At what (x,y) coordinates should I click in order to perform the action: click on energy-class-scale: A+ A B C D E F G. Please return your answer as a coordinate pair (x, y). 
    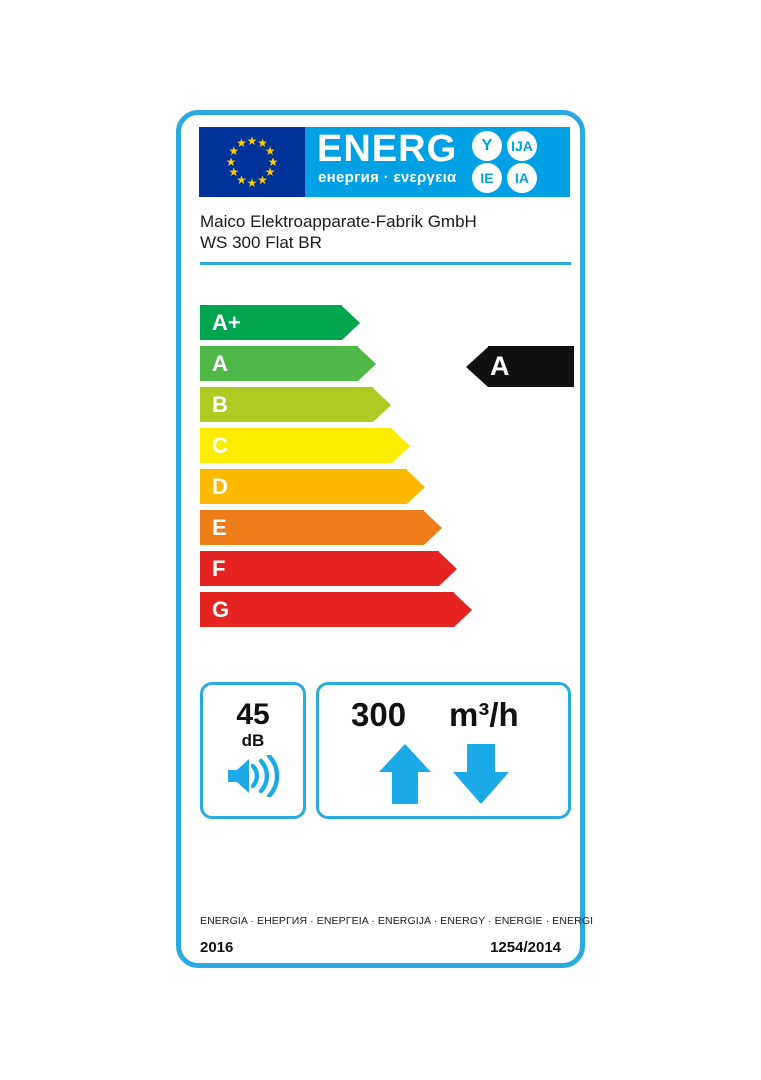
    Looking at the image, I should click on (385, 469).